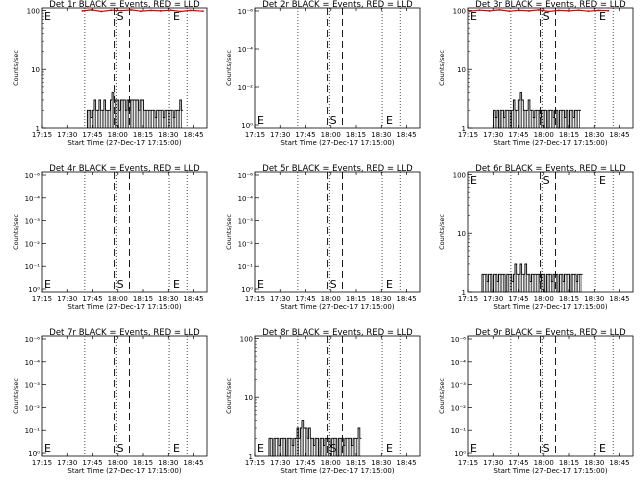 The height and width of the screenshot is (480, 640). I want to click on panel-title: Det 7r BLACK = Events, RED = LLD, so click(124, 333).